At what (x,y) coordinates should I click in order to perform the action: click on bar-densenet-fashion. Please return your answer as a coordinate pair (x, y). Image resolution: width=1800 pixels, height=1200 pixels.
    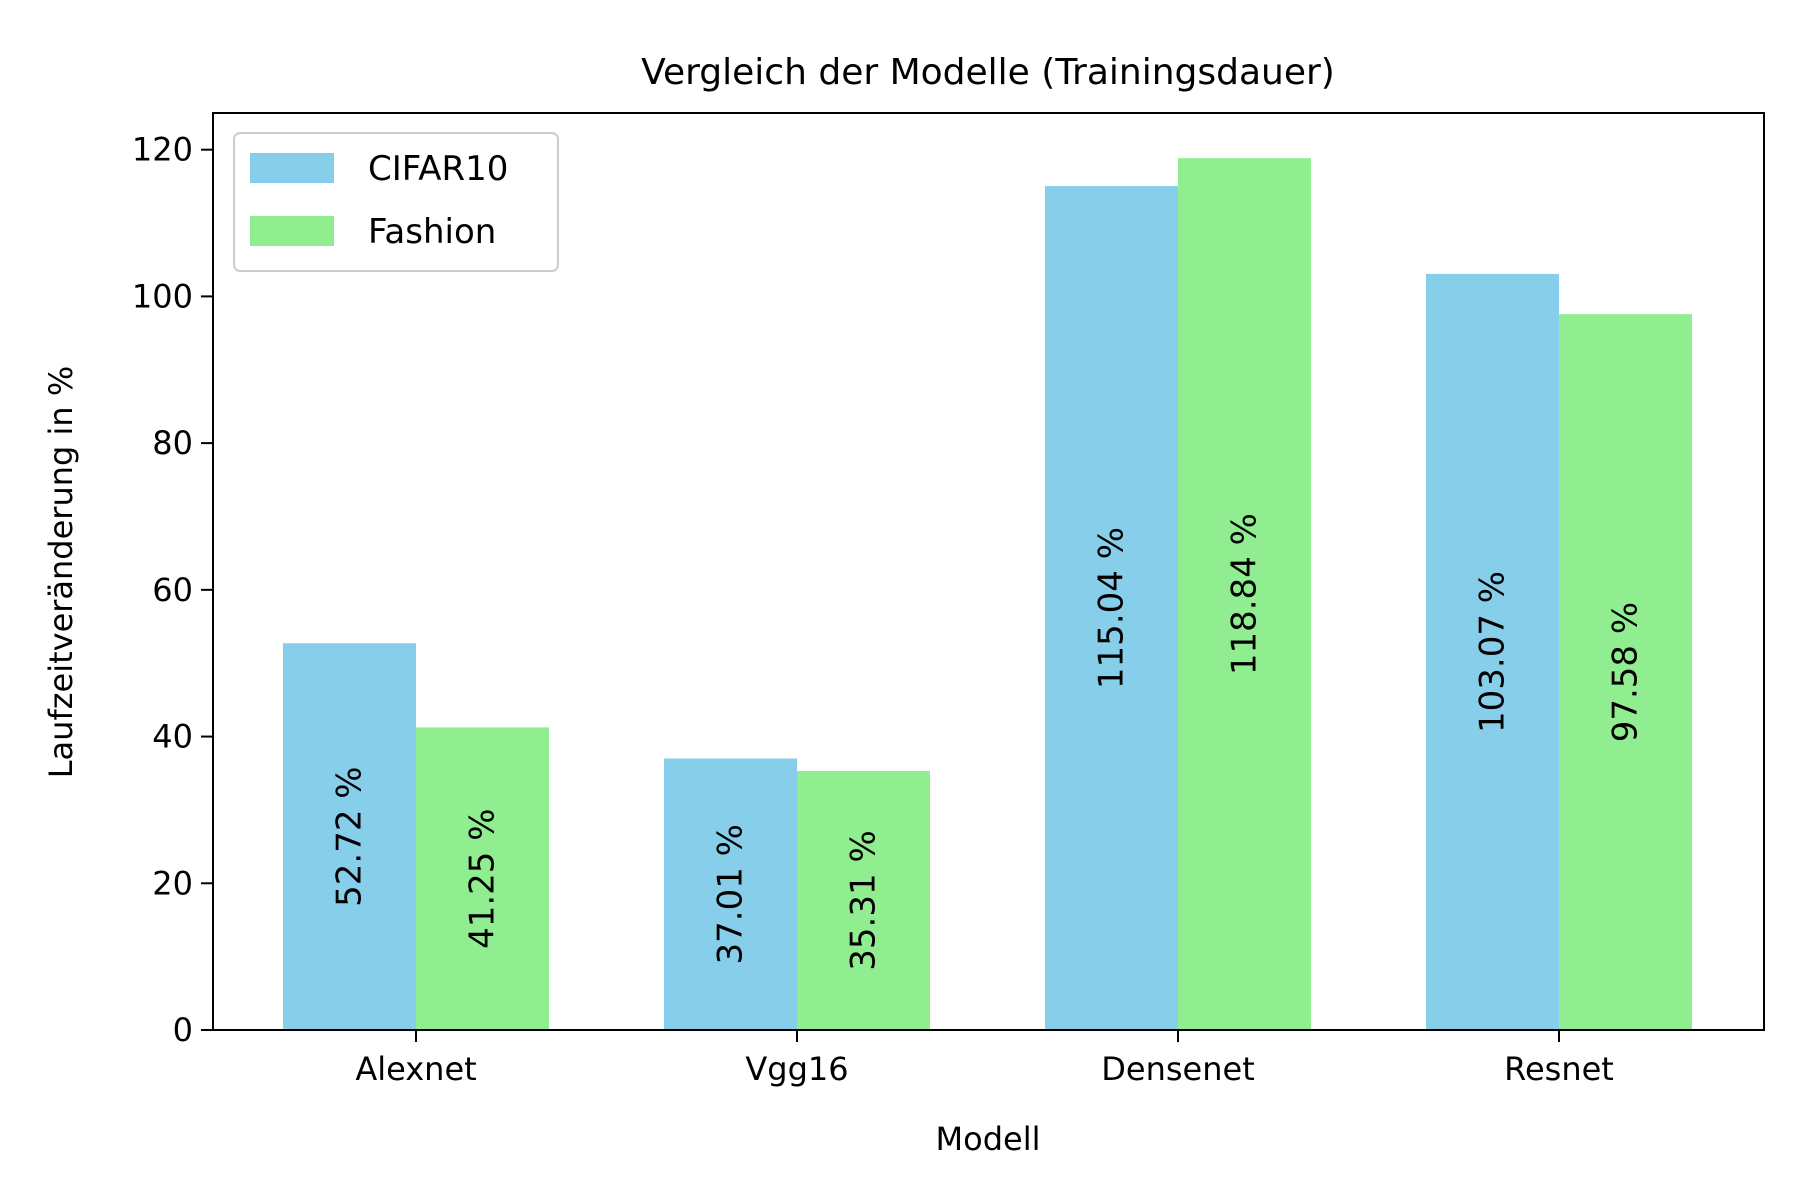
    Looking at the image, I should click on (1244, 594).